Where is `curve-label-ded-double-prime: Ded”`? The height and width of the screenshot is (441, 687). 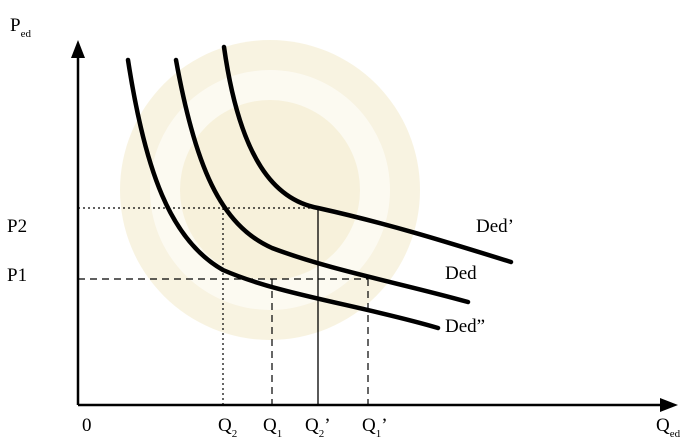
curve-label-ded-double-prime: Ded” is located at coordinates (465, 326).